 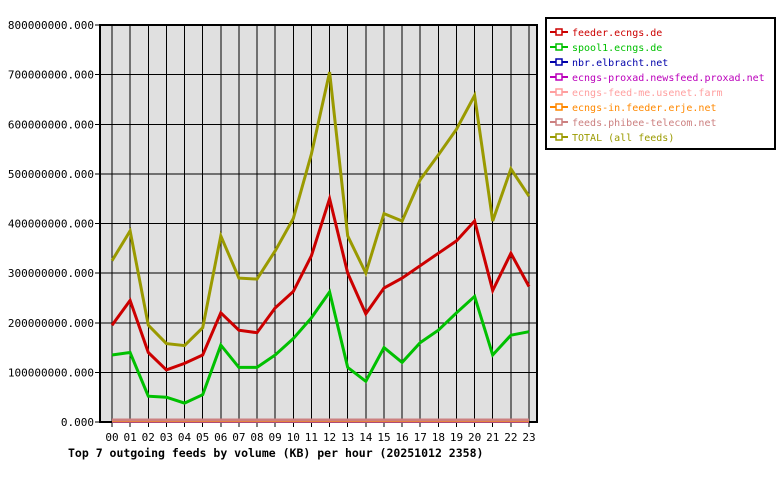 I want to click on x-axis-label: 07, so click(x=238, y=437).